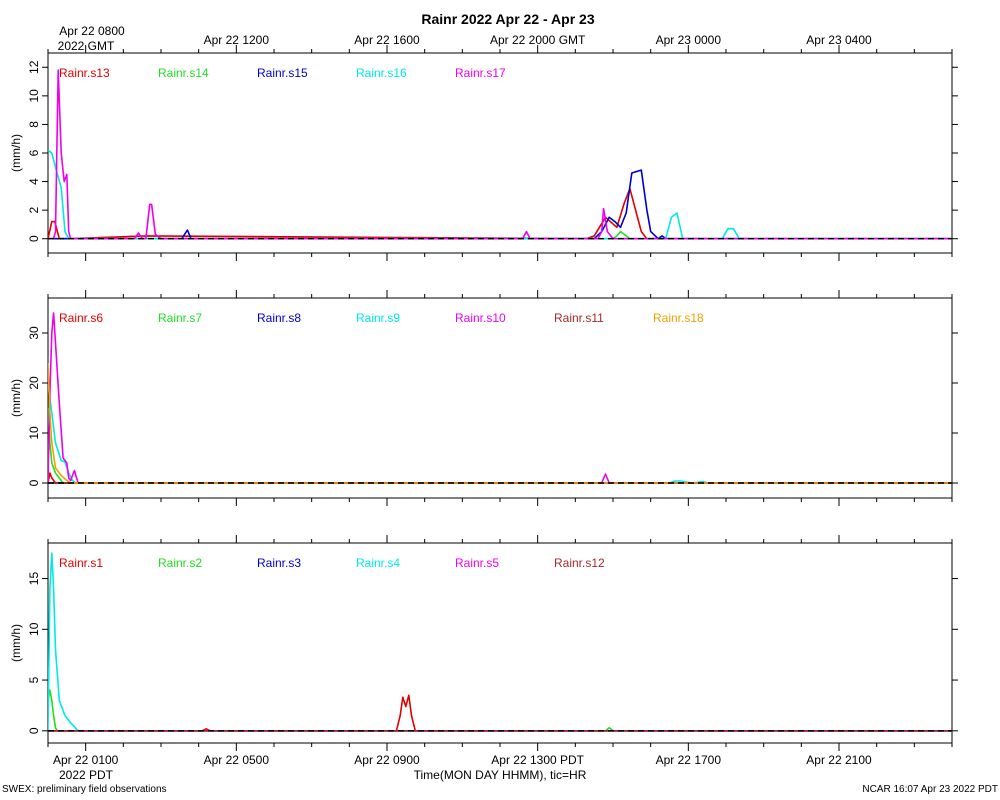 The image size is (1000, 800). Describe the element at coordinates (84, 789) in the screenshot. I see `footer-left-note: SWEX: preliminary field observations` at that location.